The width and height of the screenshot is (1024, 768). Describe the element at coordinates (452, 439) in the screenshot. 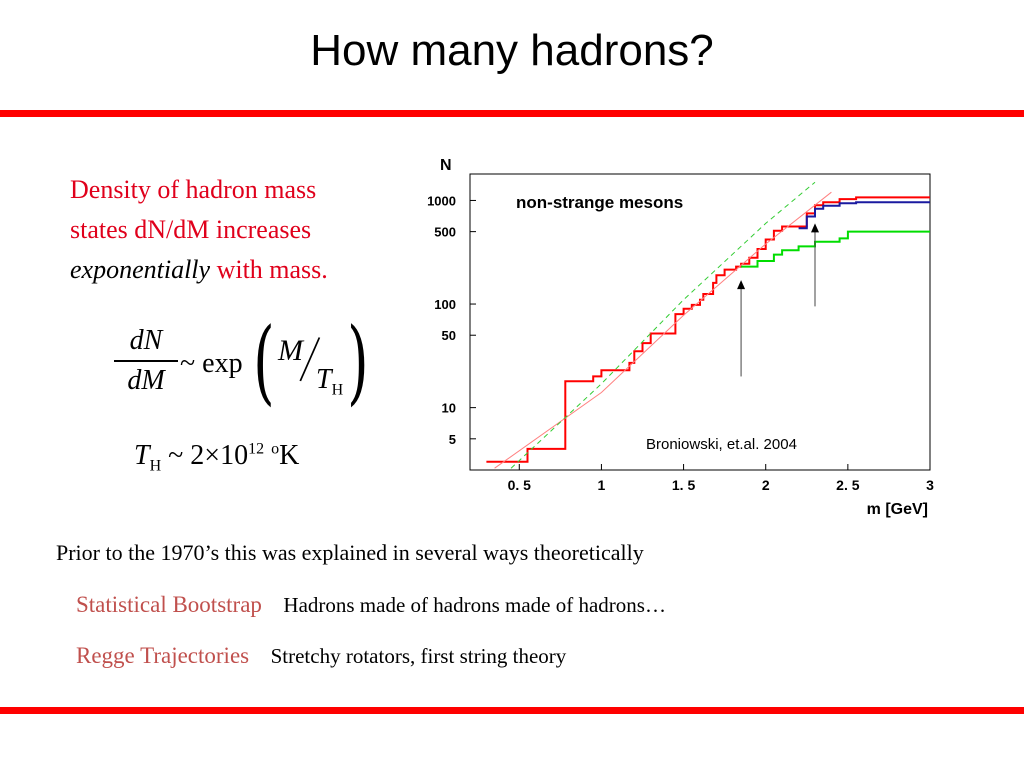

I see `y-tick-label: 5` at that location.